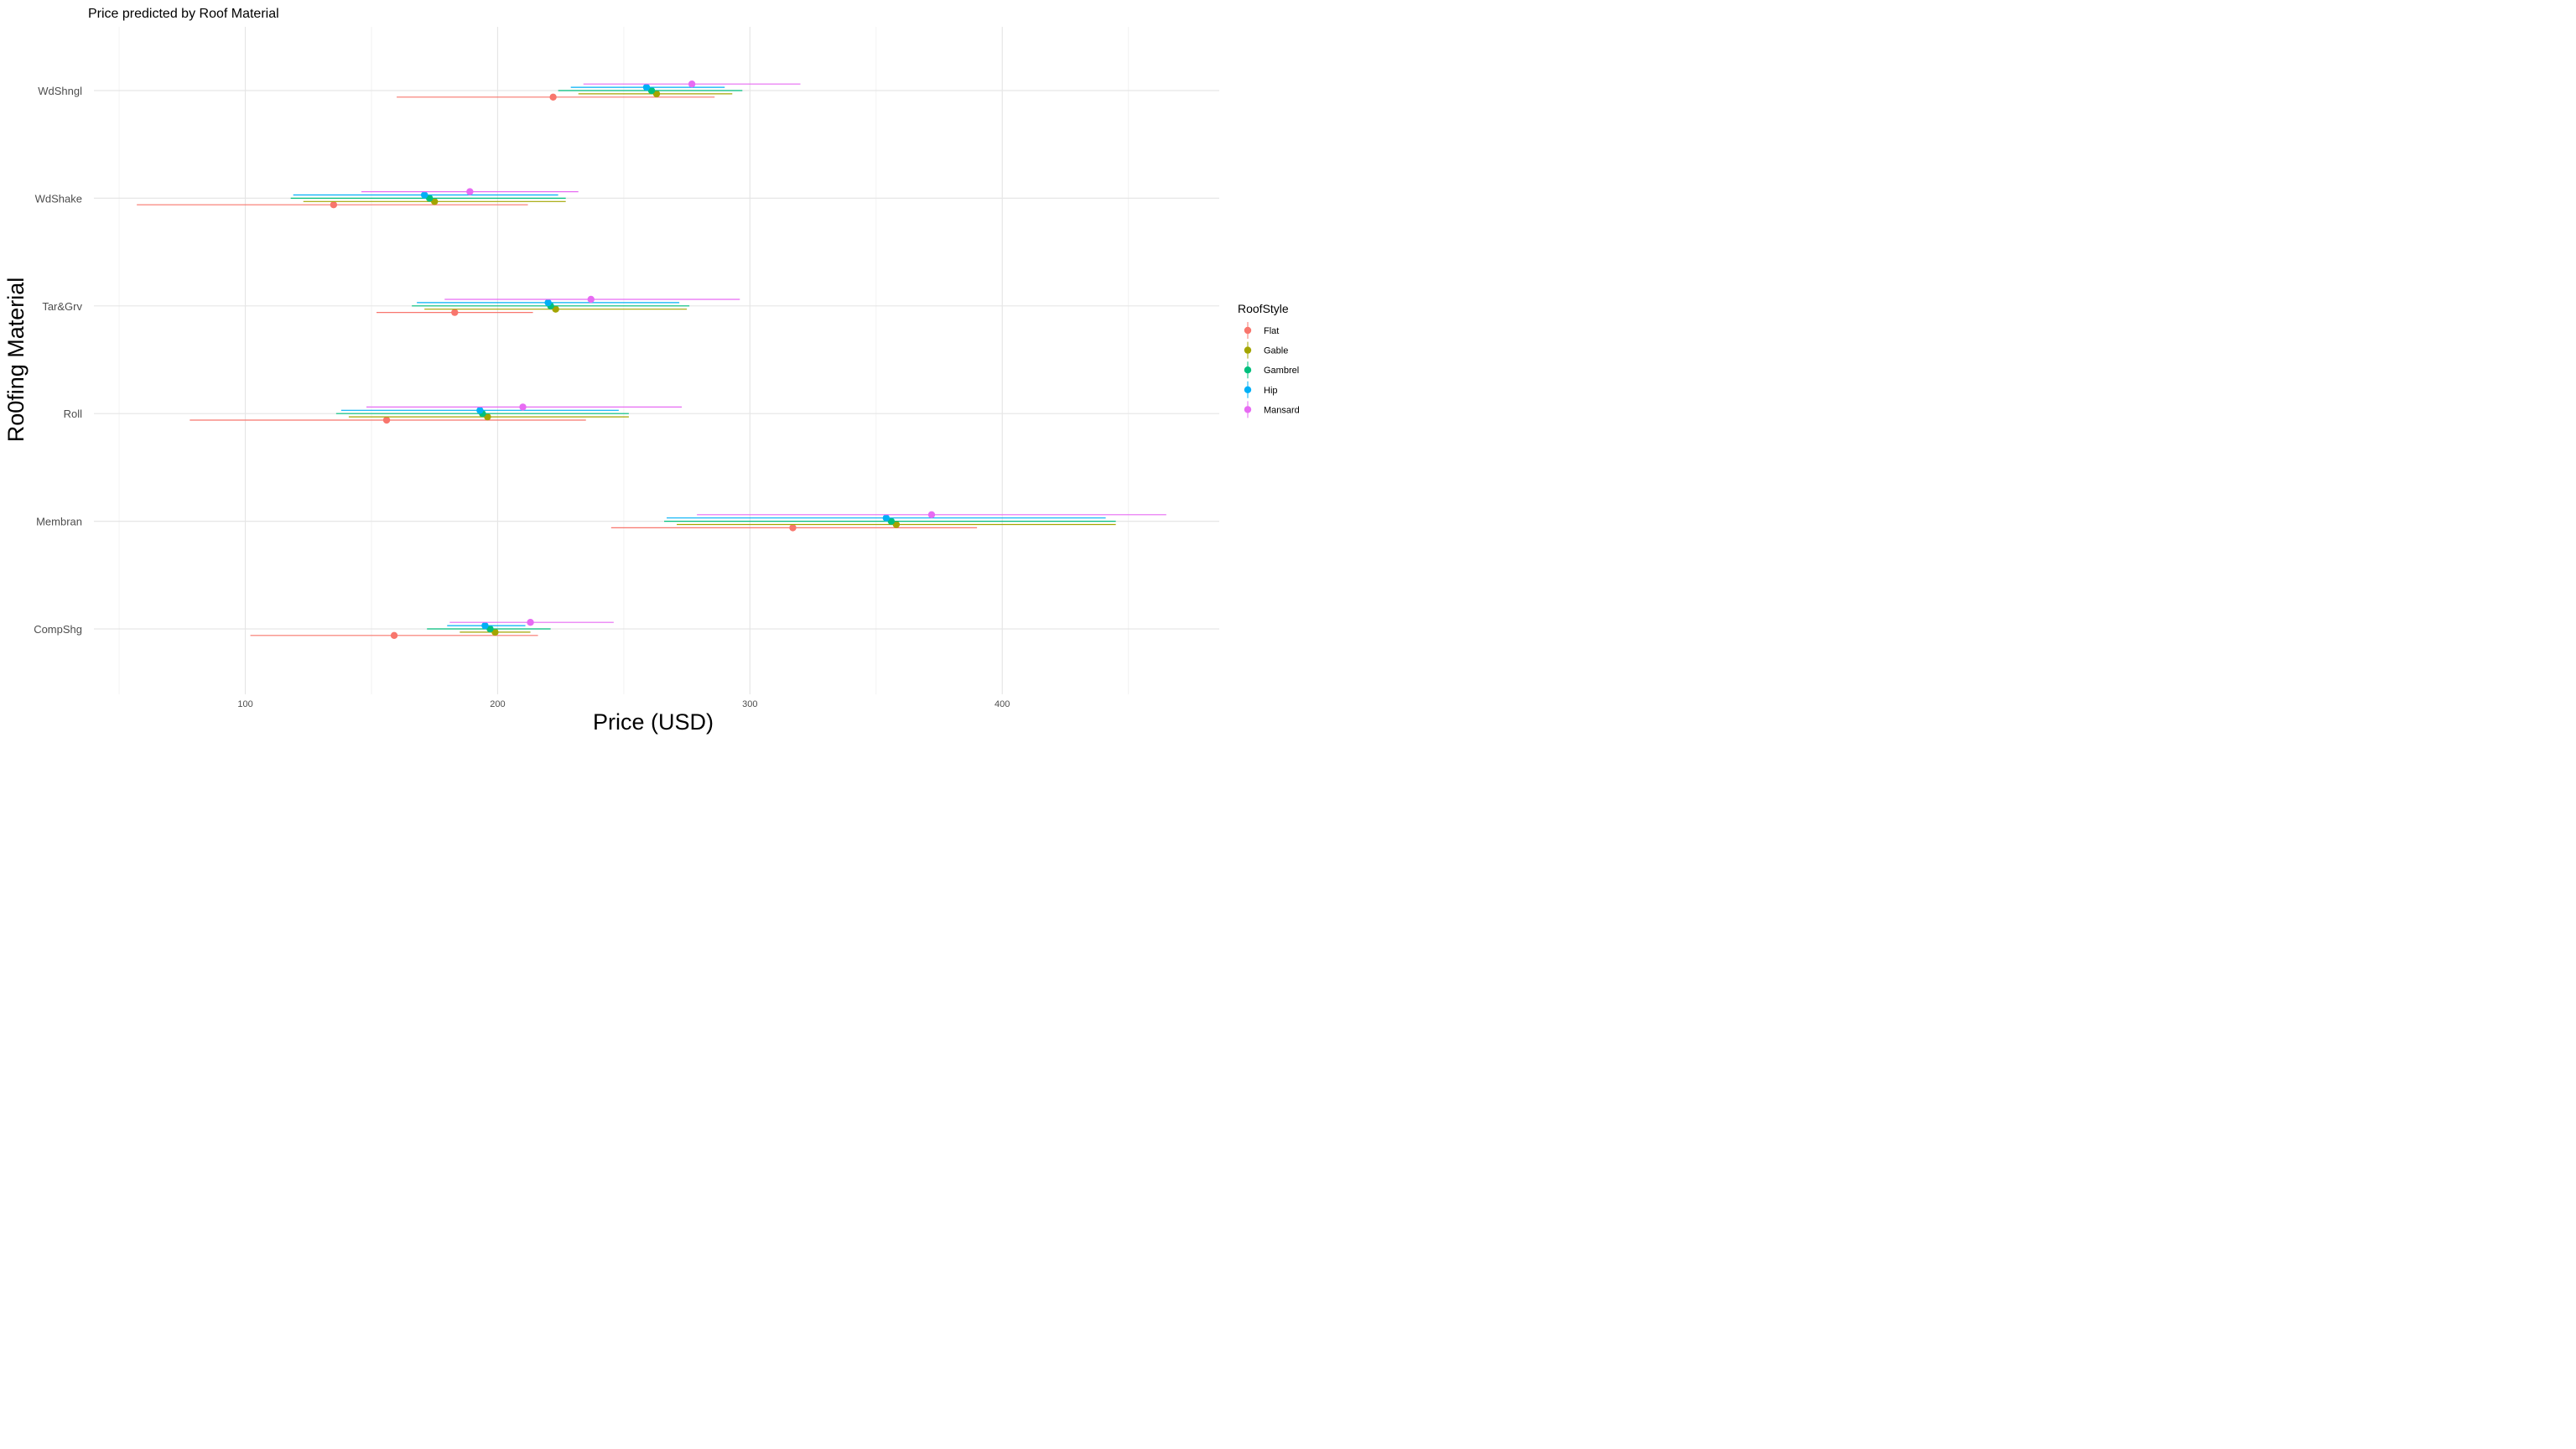  I want to click on x-tick-label: 200, so click(497, 704).